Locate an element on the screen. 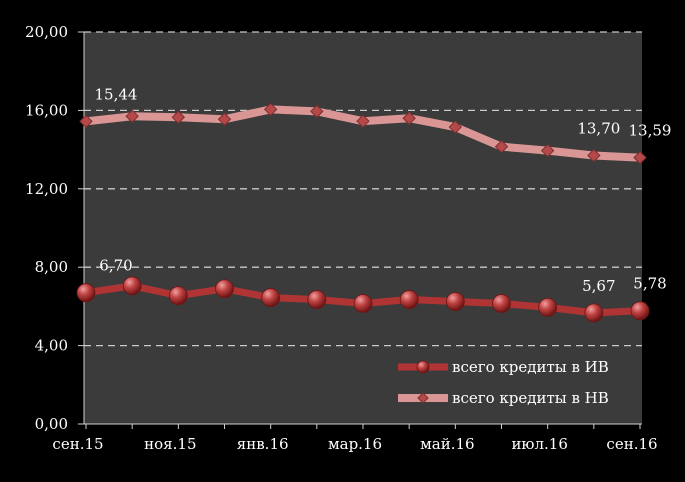 This screenshot has width=685, height=482. legend-item-2: всего кредиты в НВ is located at coordinates (503, 398).